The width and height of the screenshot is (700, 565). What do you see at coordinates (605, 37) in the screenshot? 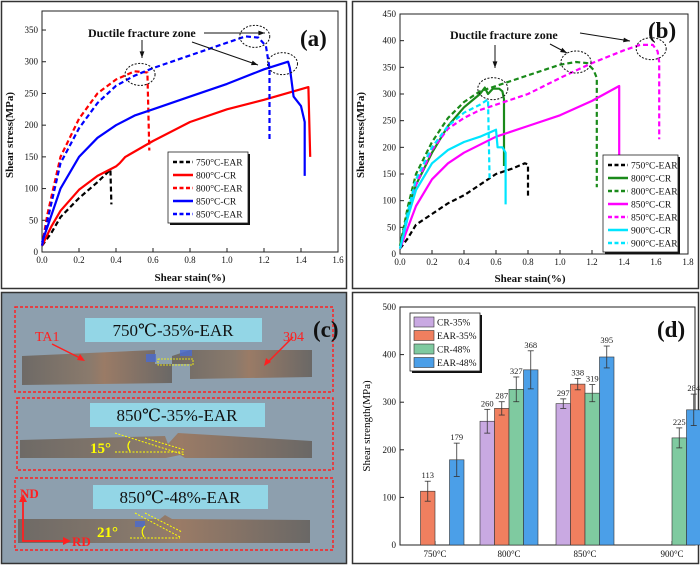
I see `panel-b-annotation-arrow` at bounding box center [605, 37].